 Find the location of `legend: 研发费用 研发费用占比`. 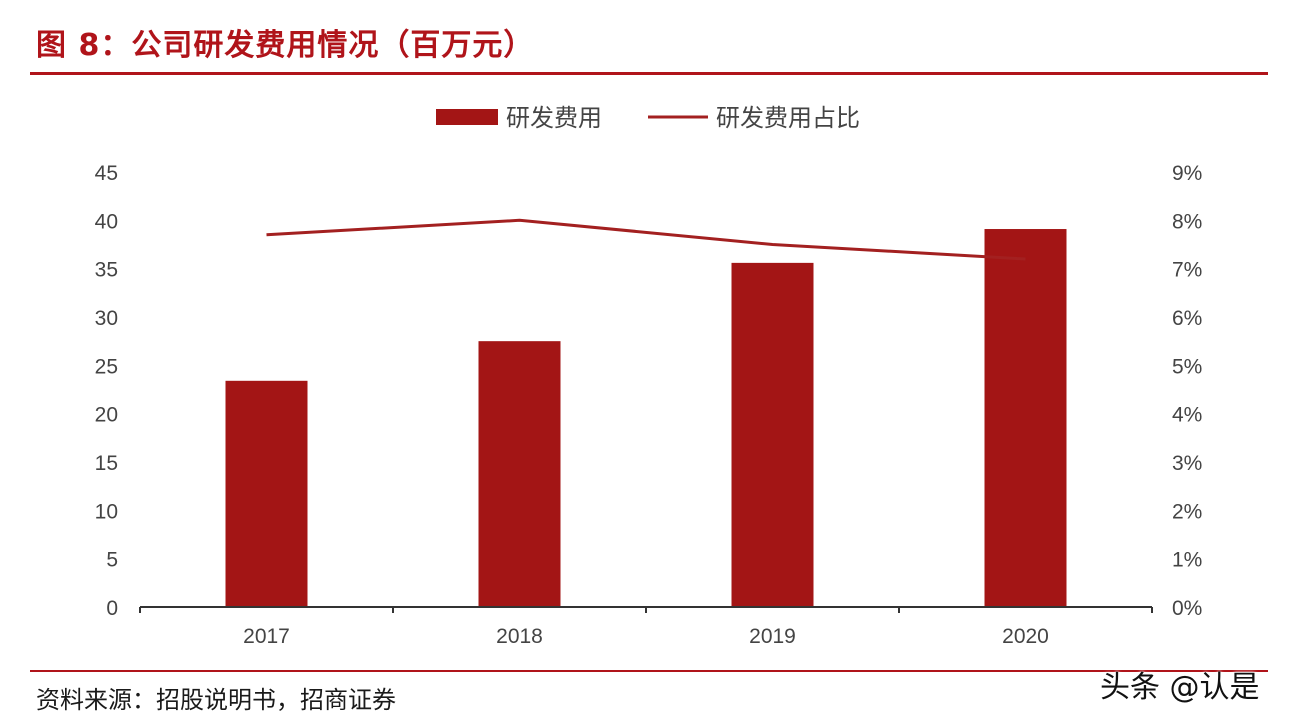

legend: 研发费用 研发费用占比 is located at coordinates (648, 118).